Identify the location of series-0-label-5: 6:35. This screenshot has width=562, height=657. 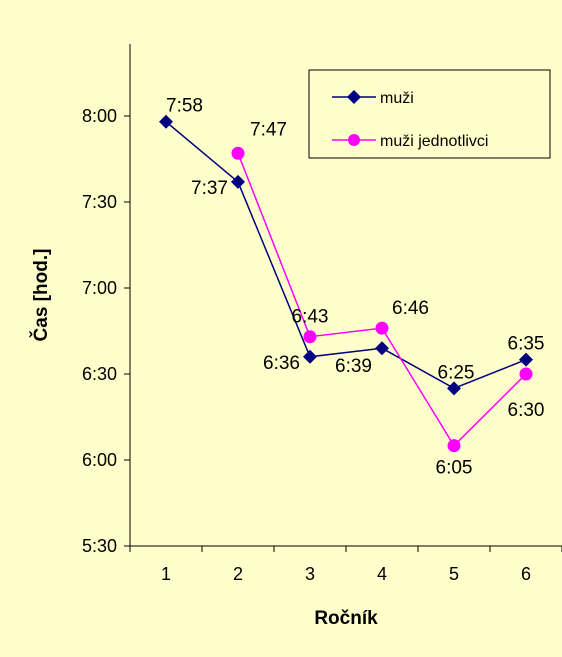
(526, 344).